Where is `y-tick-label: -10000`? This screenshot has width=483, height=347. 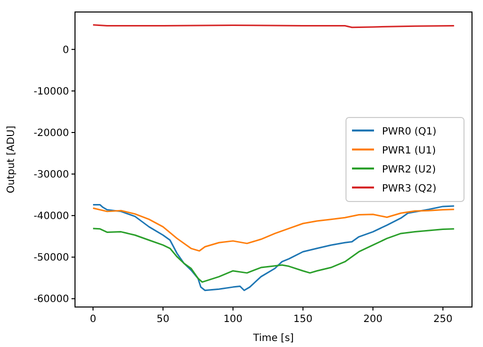 y-tick-label: -10000 is located at coordinates (51, 92).